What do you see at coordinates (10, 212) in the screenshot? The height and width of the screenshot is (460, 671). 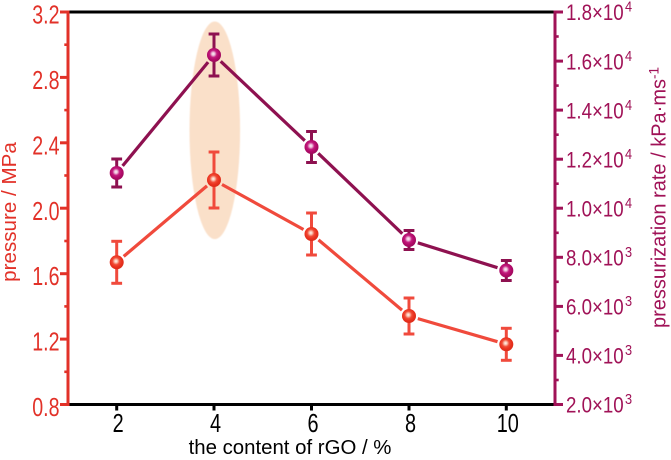 I see `svg-text: pressure / MPa` at bounding box center [10, 212].